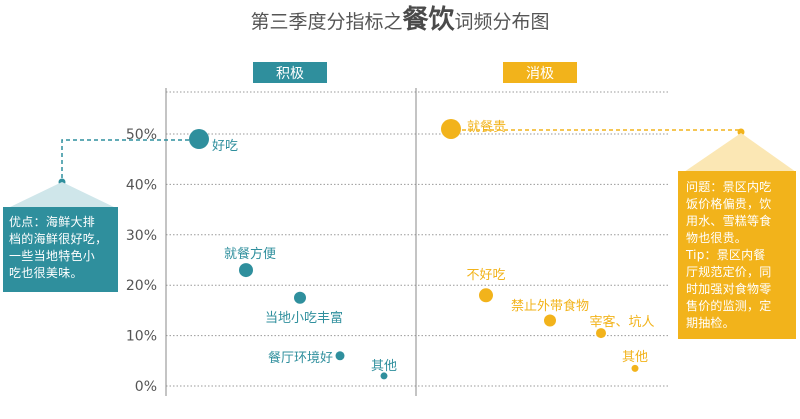 This screenshot has height=419, width=800. I want to click on callout-line: 饭价格偏贵，饮, so click(729, 204).